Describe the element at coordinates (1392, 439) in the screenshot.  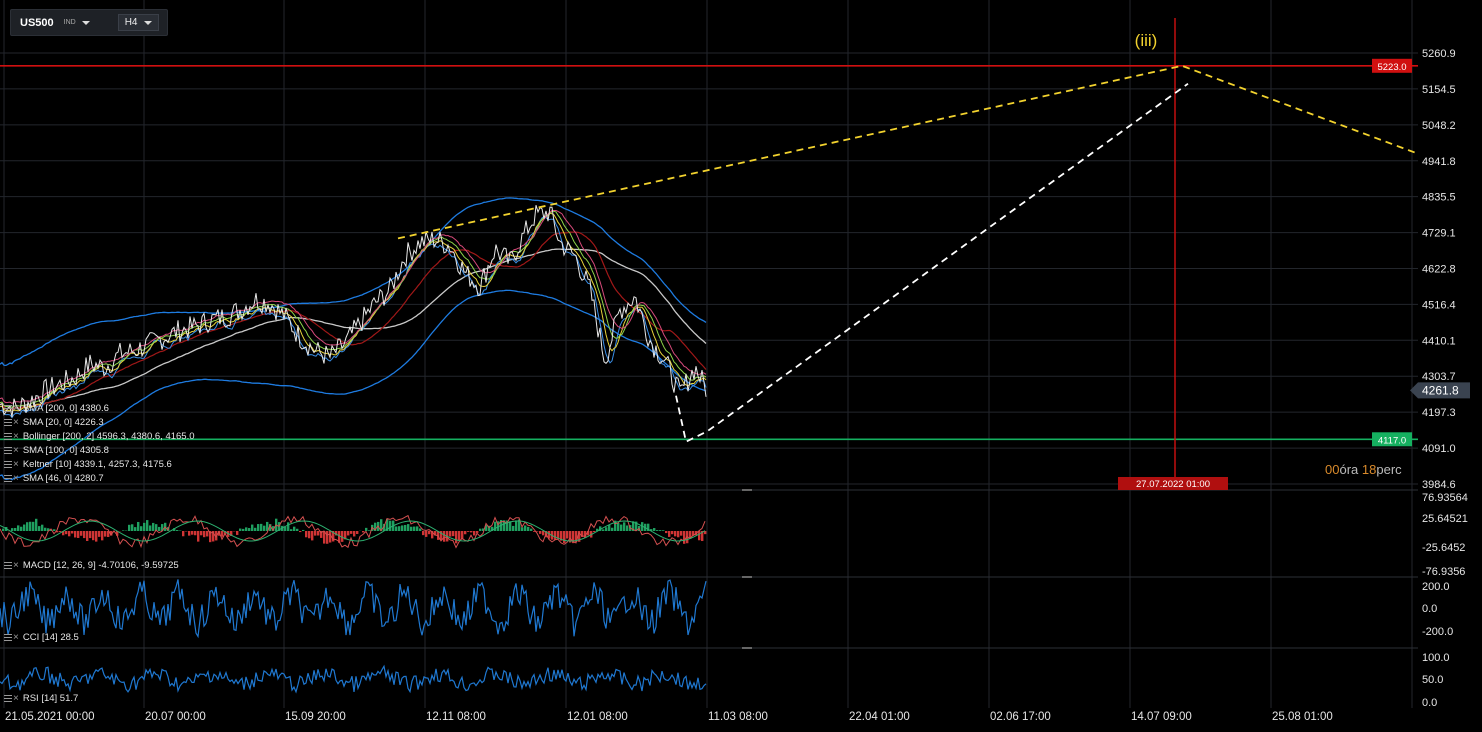
I see `support-tag-bg` at that location.